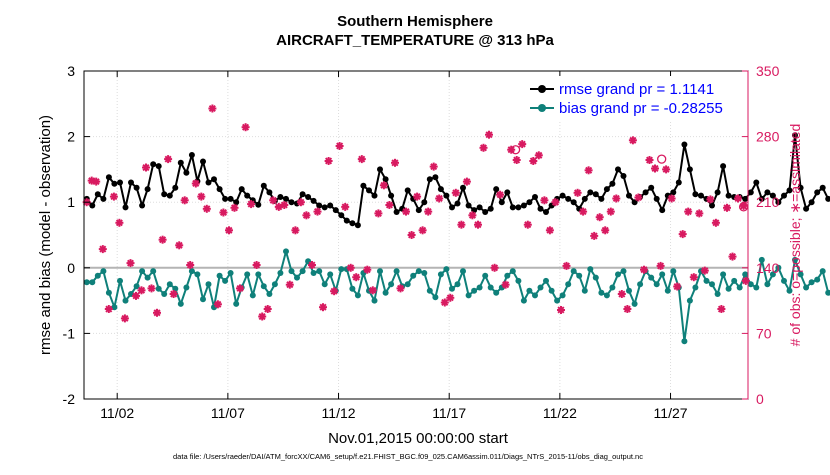 The height and width of the screenshot is (475, 830). I want to click on legend-rmse-label: rmse grand pr = 1.1141, so click(636, 89).